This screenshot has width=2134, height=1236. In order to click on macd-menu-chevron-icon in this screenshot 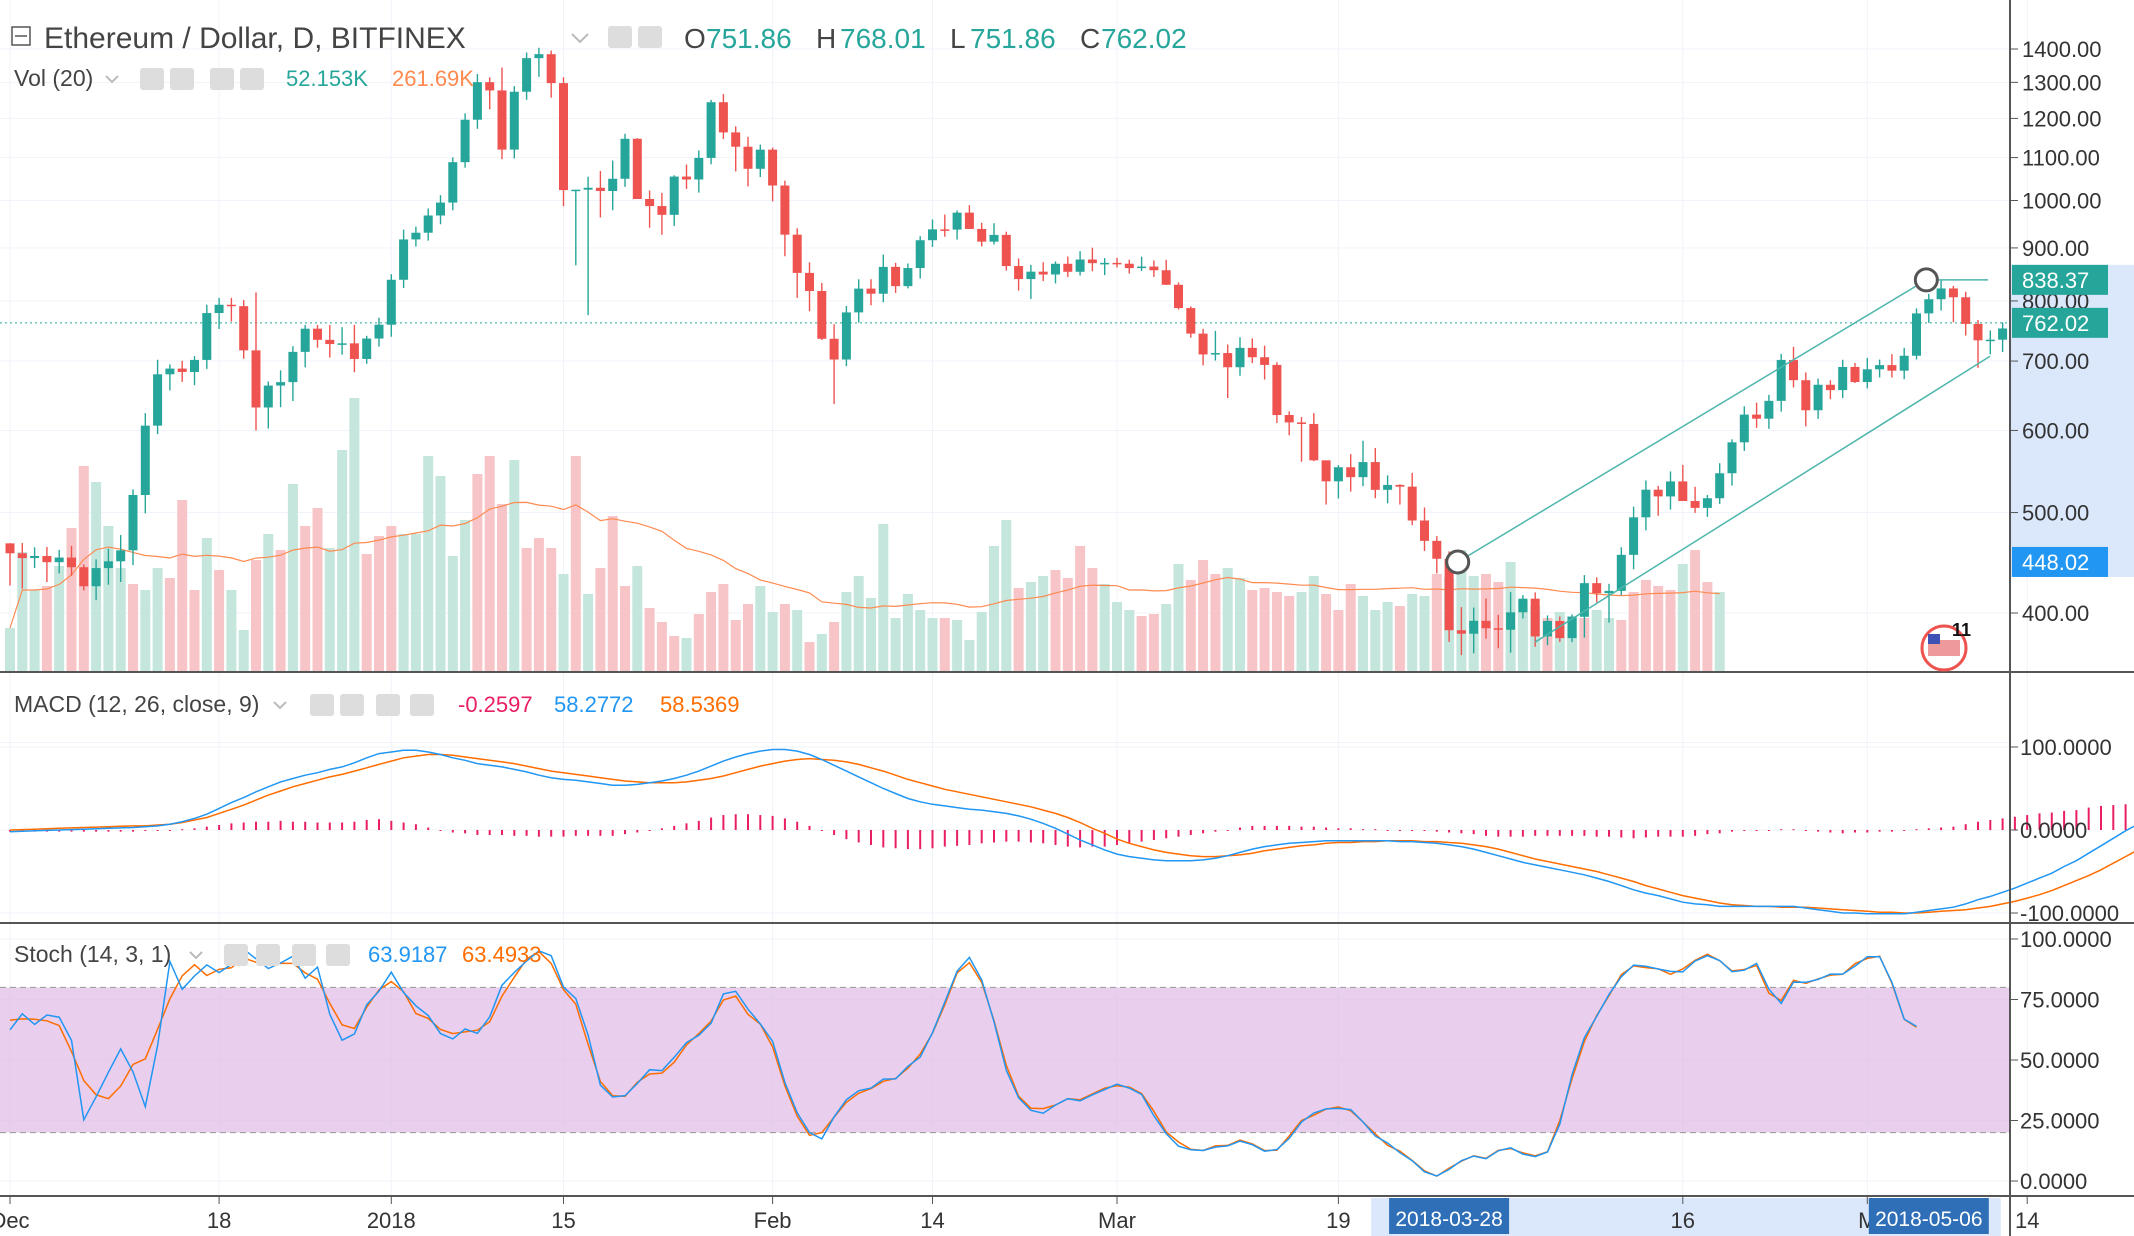, I will do `click(280, 705)`.